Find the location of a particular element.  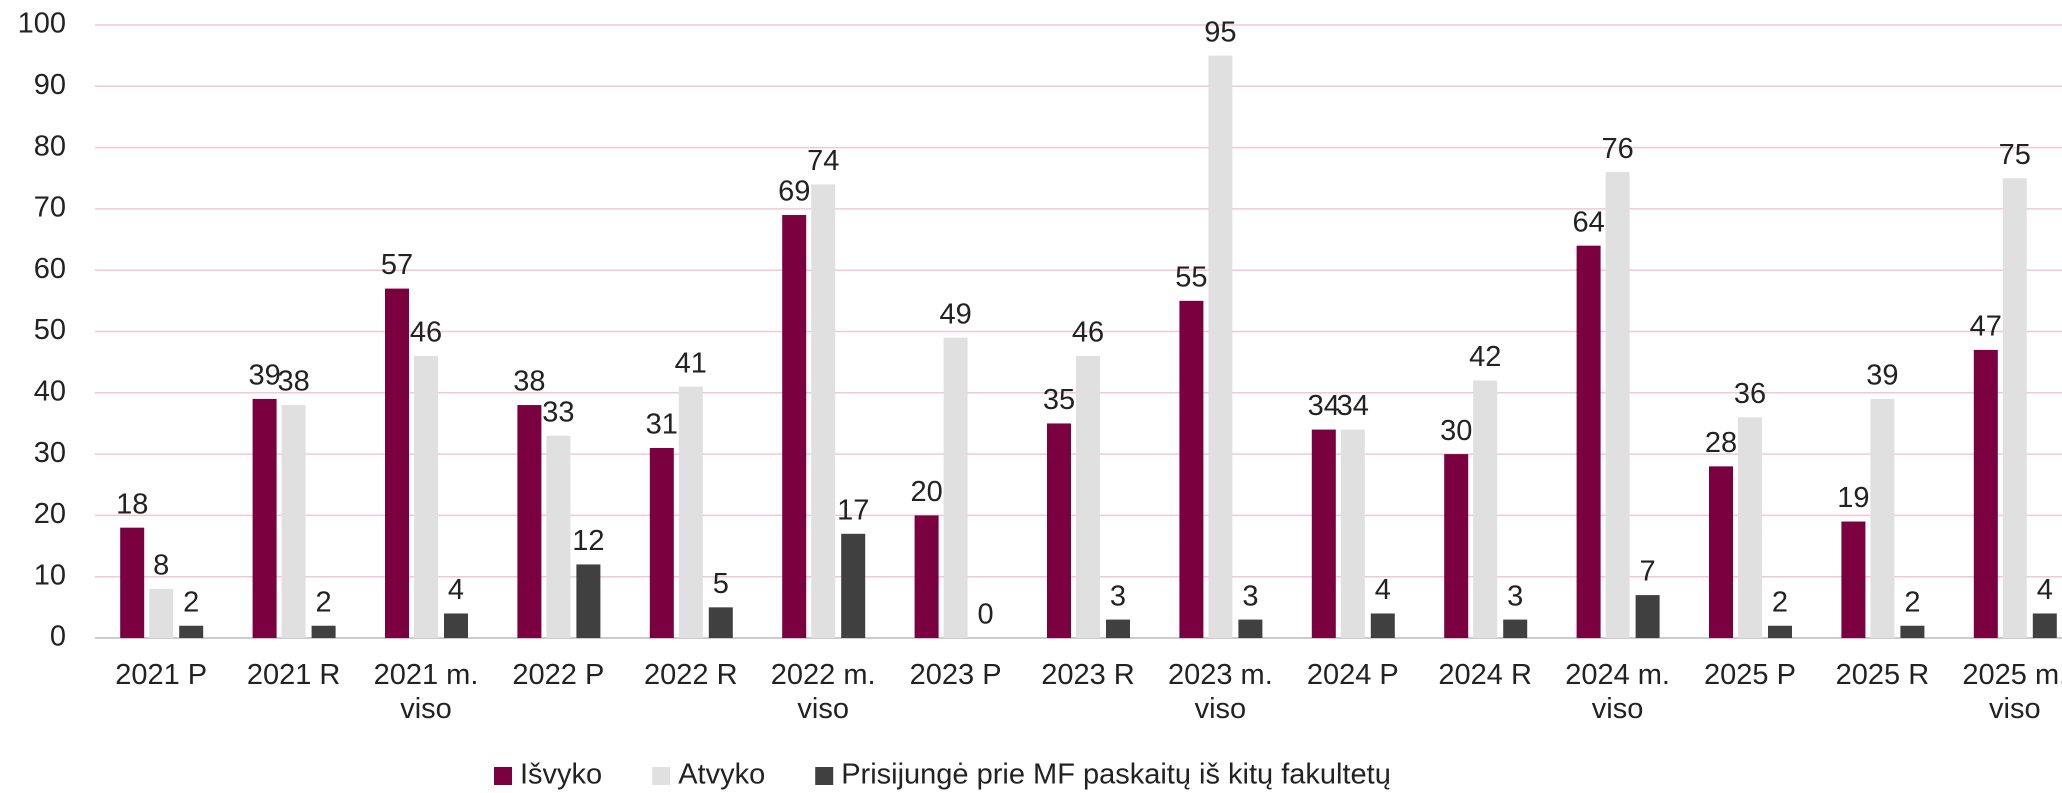

y-tick-label: 80 is located at coordinates (50, 146).